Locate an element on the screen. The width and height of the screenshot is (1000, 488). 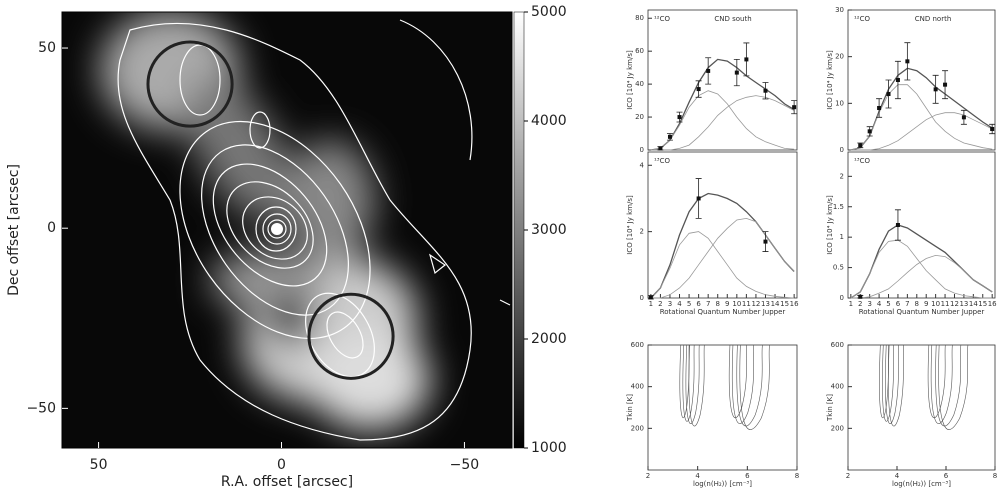
x-axis-label: R.A. offset [arcsec] is located at coordinates (287, 481).